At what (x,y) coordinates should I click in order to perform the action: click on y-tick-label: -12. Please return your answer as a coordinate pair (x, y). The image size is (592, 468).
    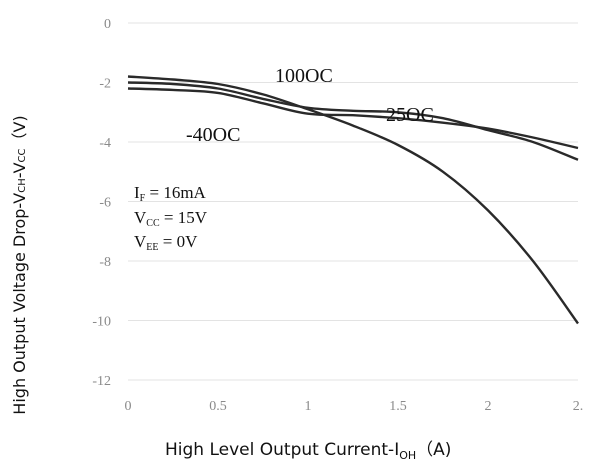
    Looking at the image, I should click on (101, 381).